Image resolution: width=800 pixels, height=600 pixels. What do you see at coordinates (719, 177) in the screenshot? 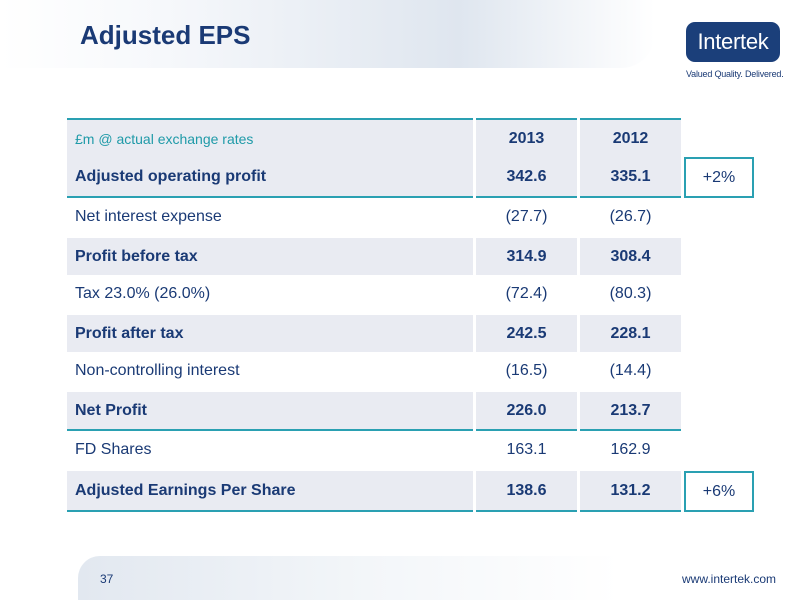
I see `change-badge: +2%` at bounding box center [719, 177].